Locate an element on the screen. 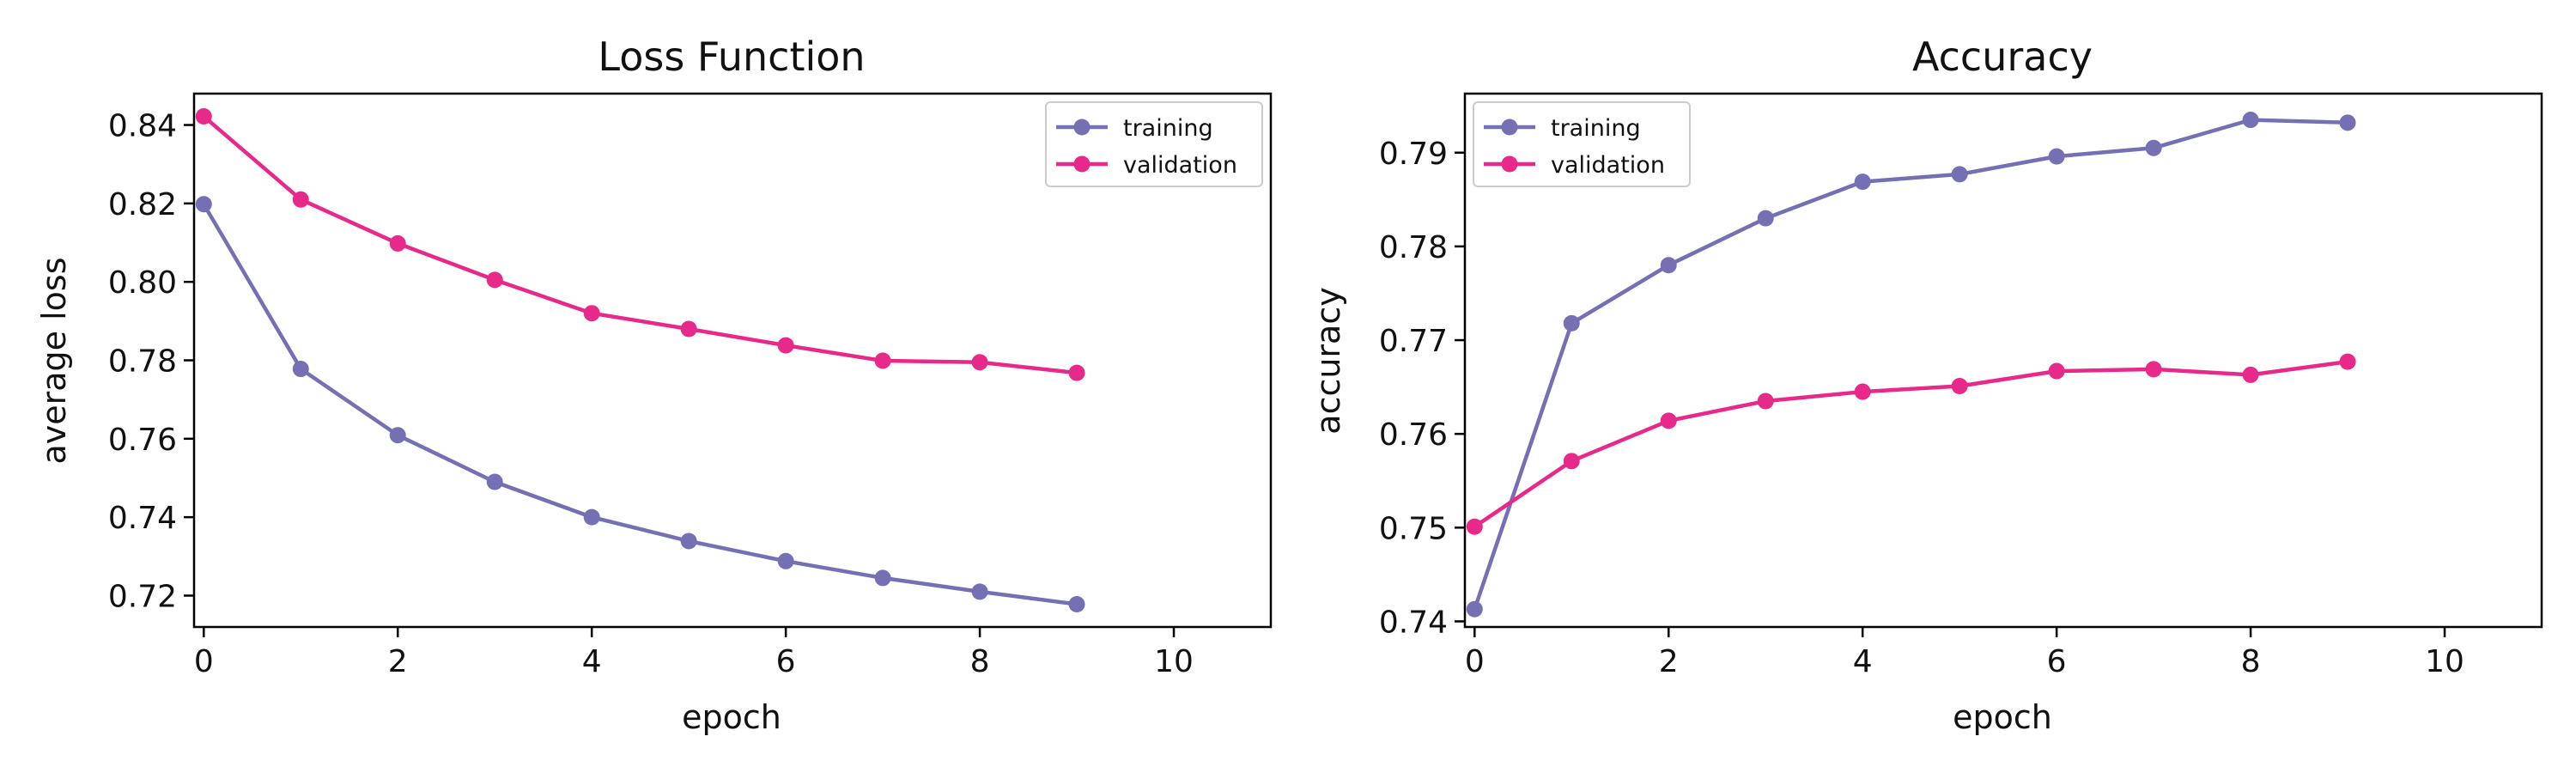  loss-x-tick-label: 10 is located at coordinates (1174, 661).